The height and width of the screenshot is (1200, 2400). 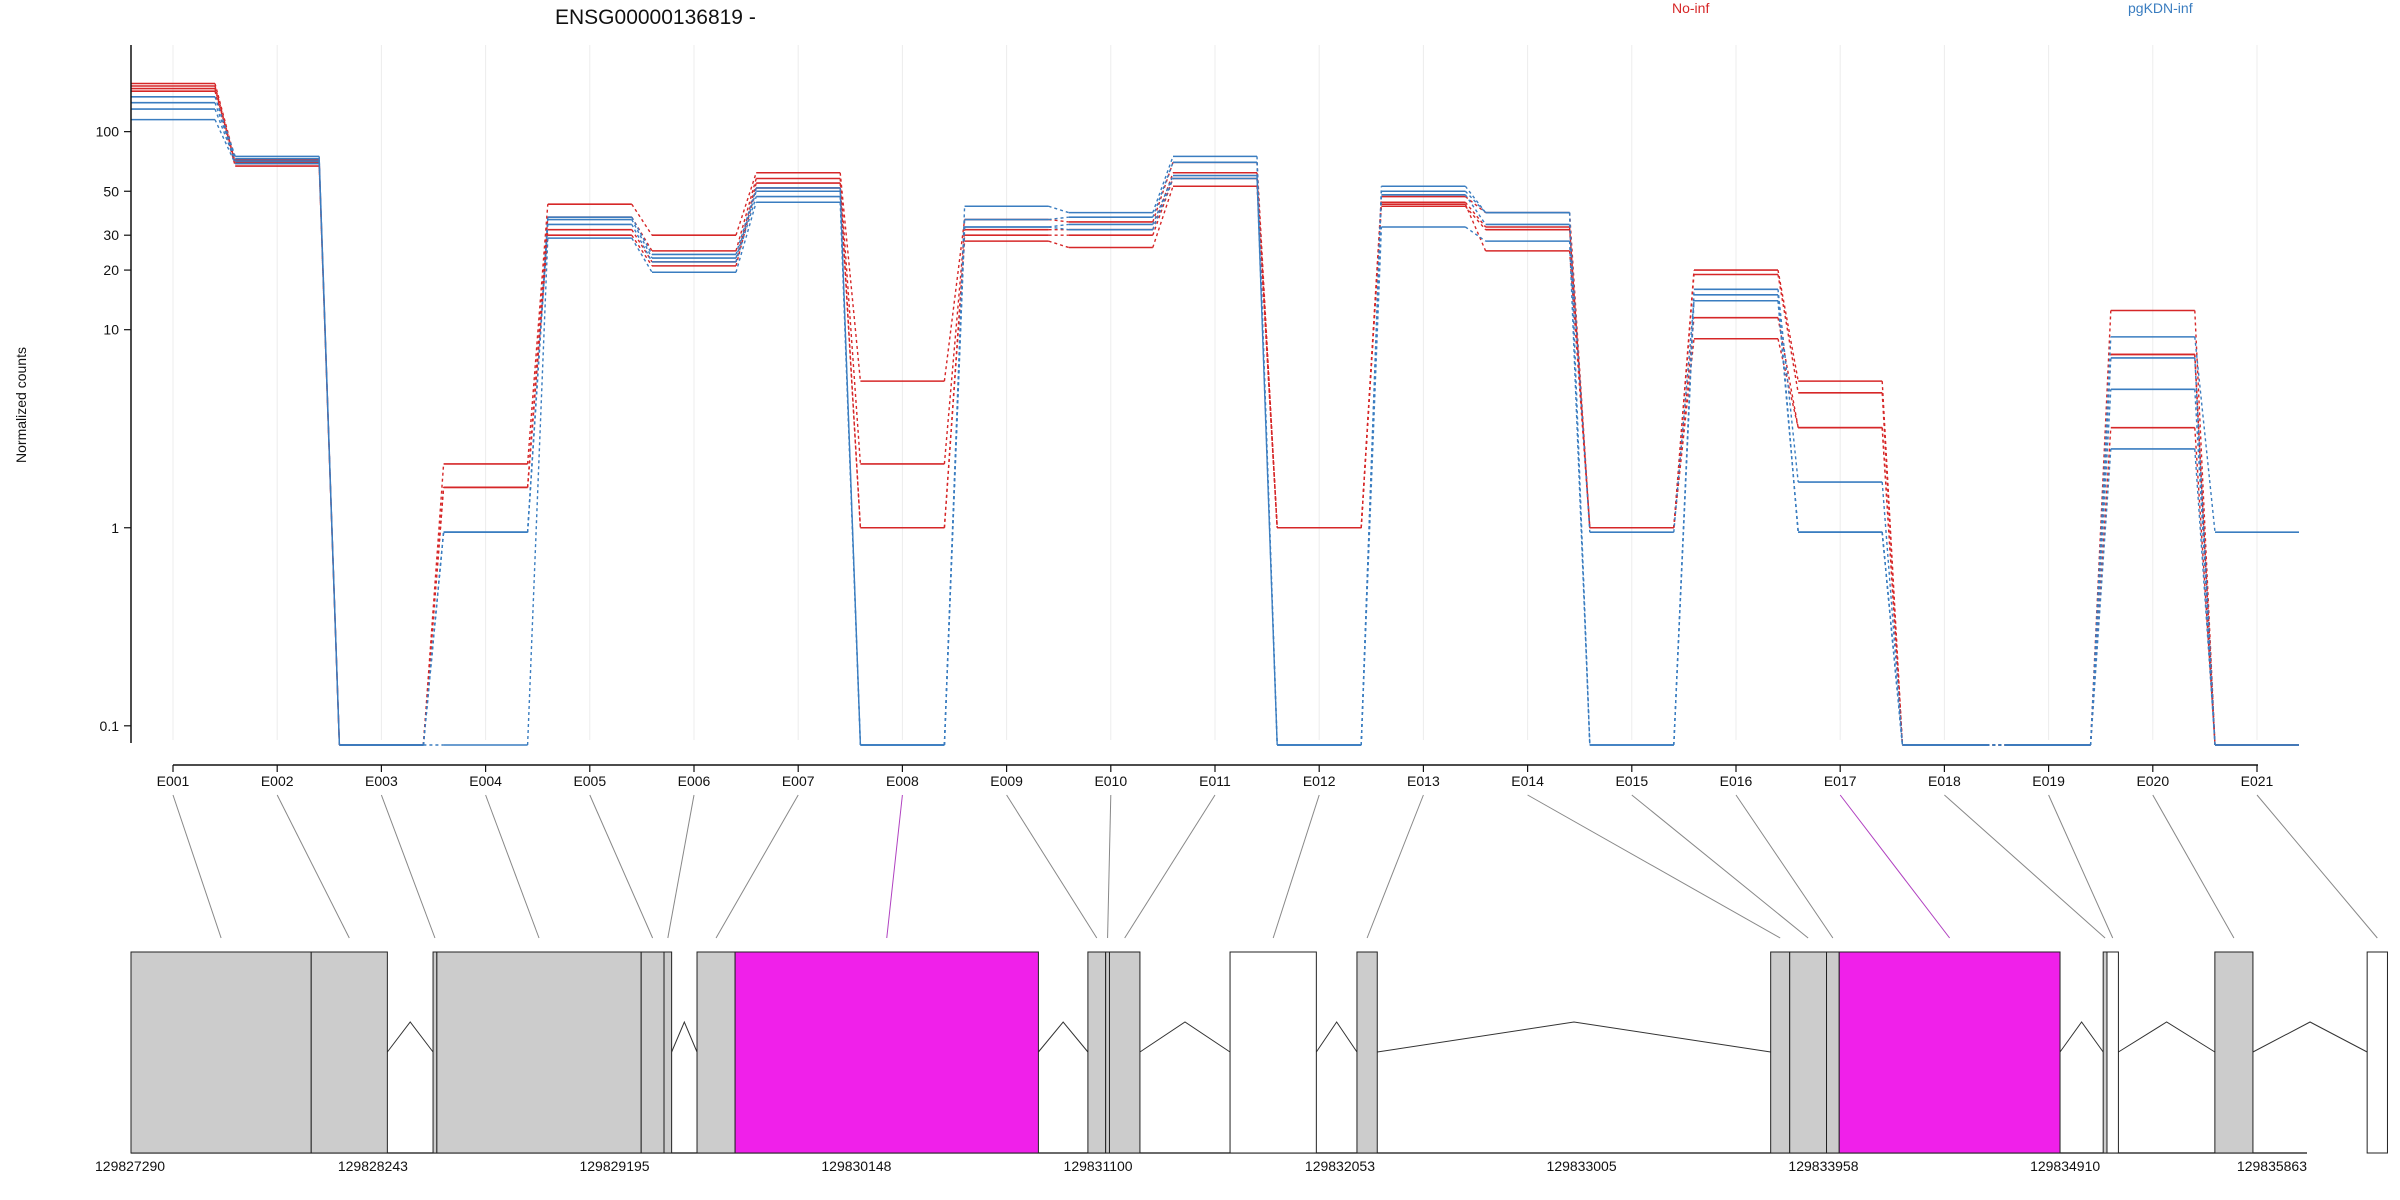 I want to click on y-axis-label: Normalized counts, so click(x=21, y=405).